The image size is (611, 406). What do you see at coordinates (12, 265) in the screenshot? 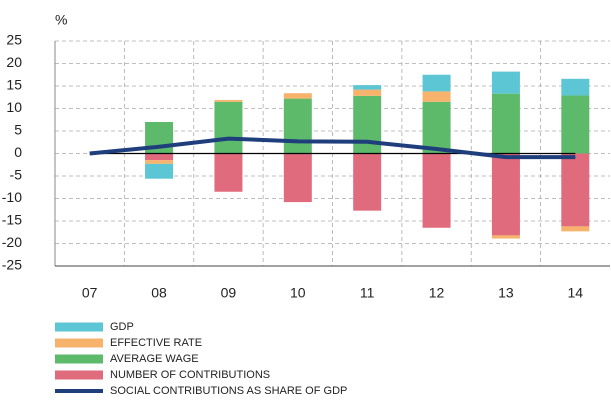
I see `y-tick-label: -25` at bounding box center [12, 265].